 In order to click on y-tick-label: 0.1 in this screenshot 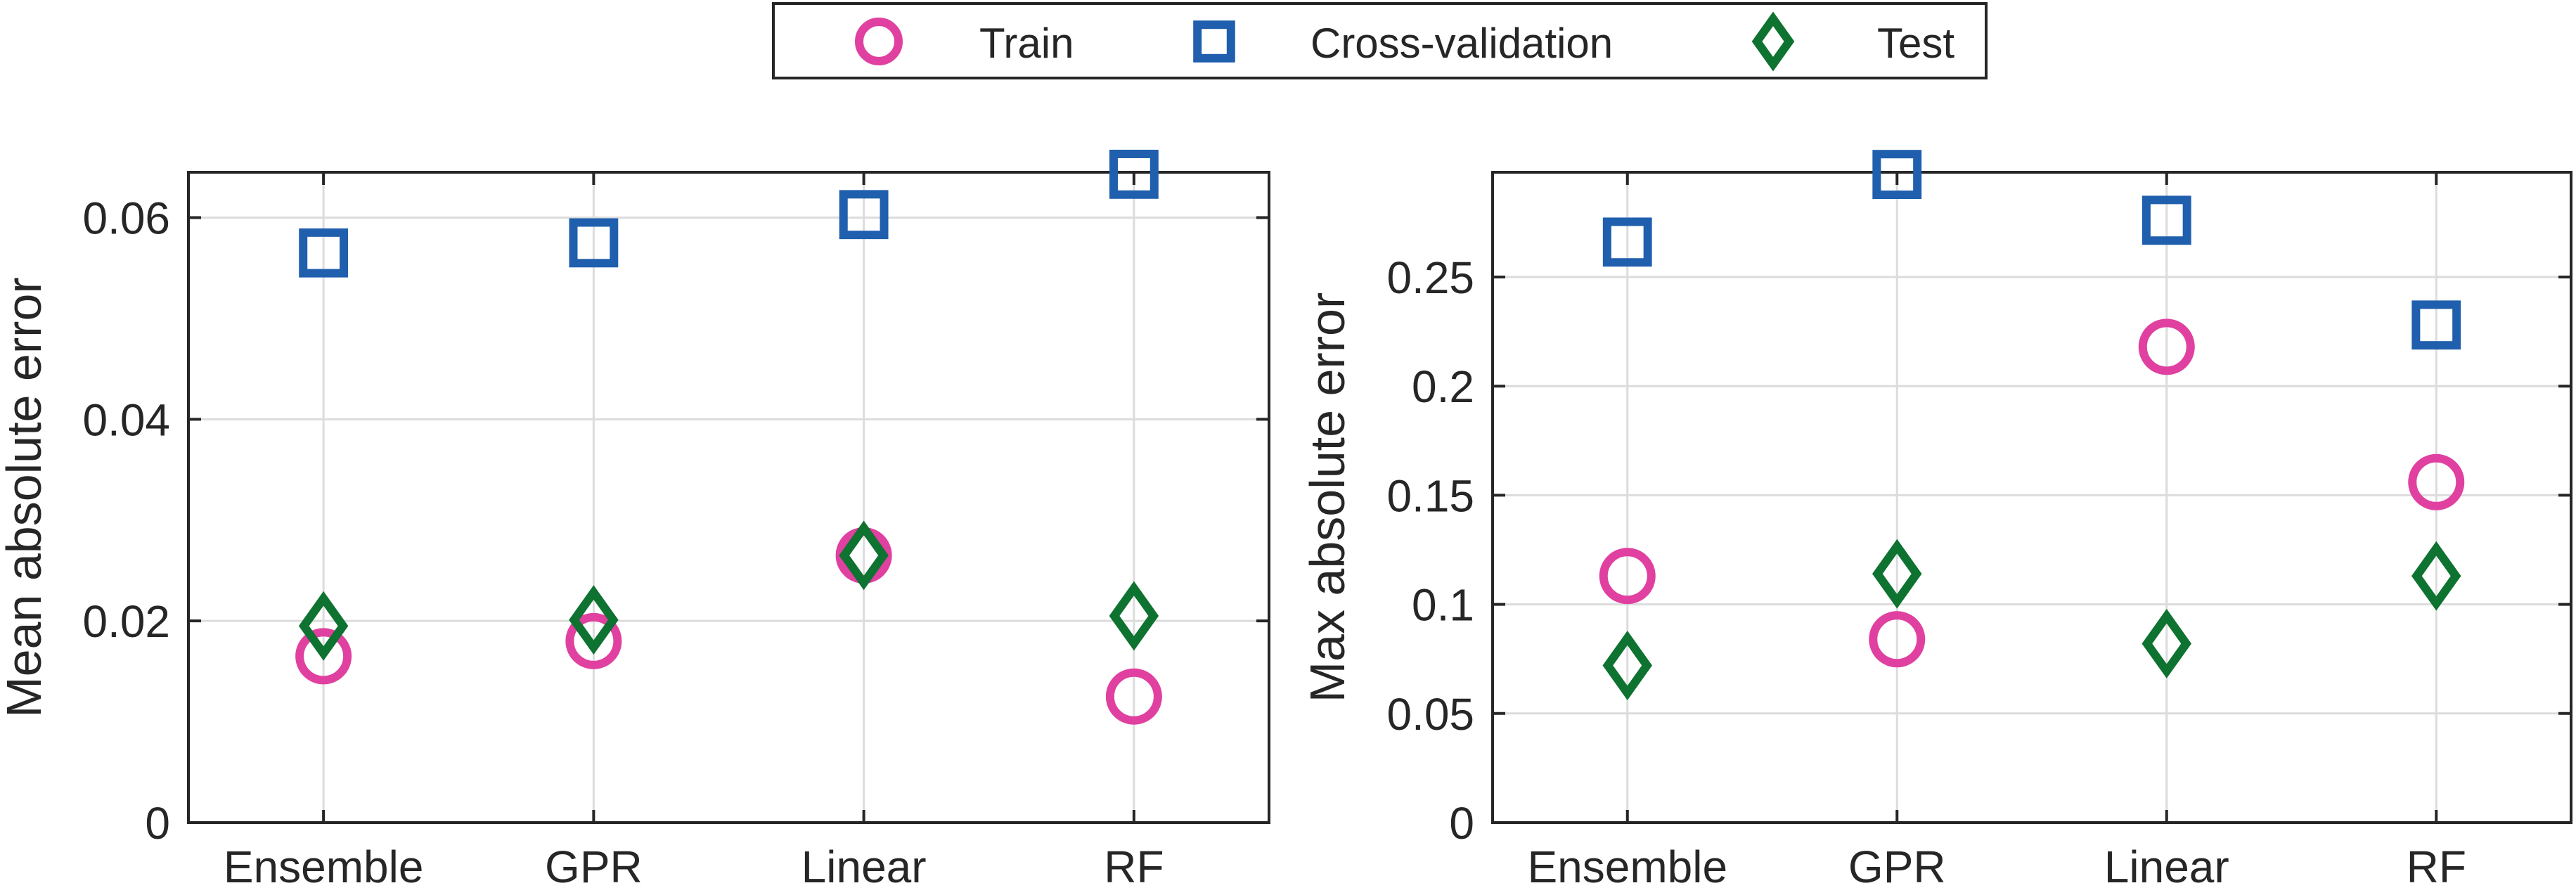, I will do `click(1443, 605)`.